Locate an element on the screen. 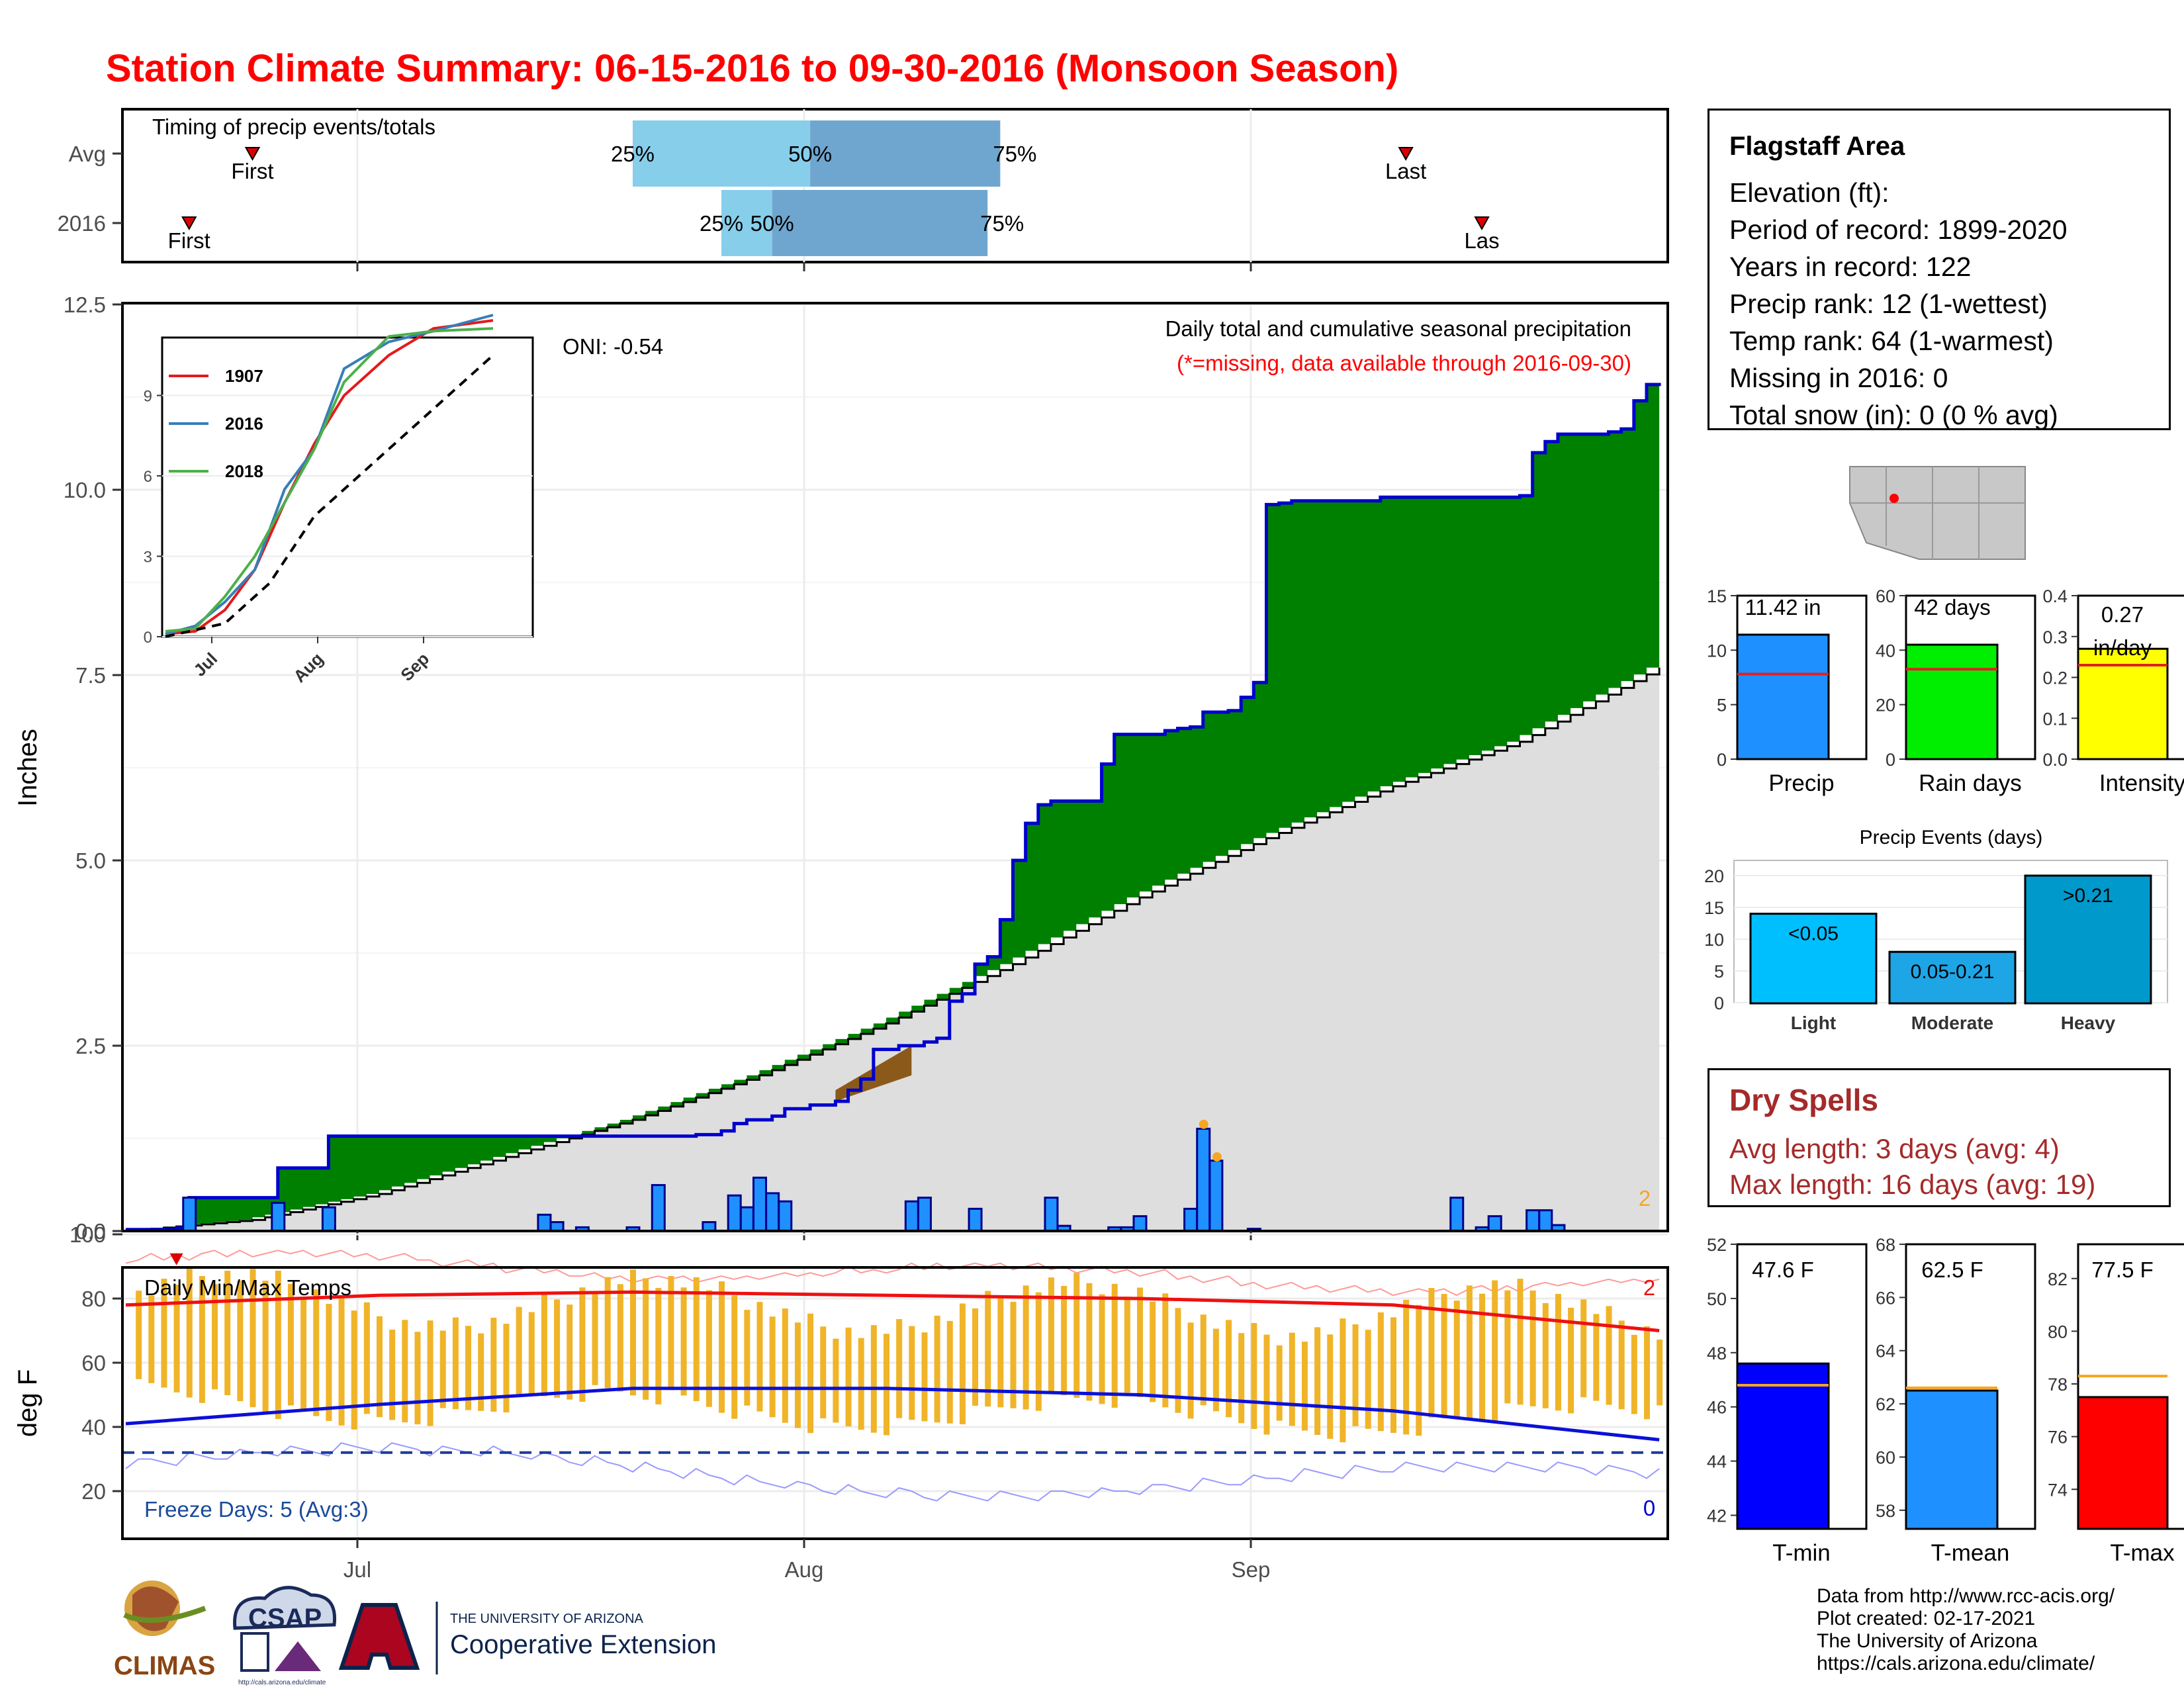  rain-days-y-tick-label: 40 is located at coordinates (1885, 651).